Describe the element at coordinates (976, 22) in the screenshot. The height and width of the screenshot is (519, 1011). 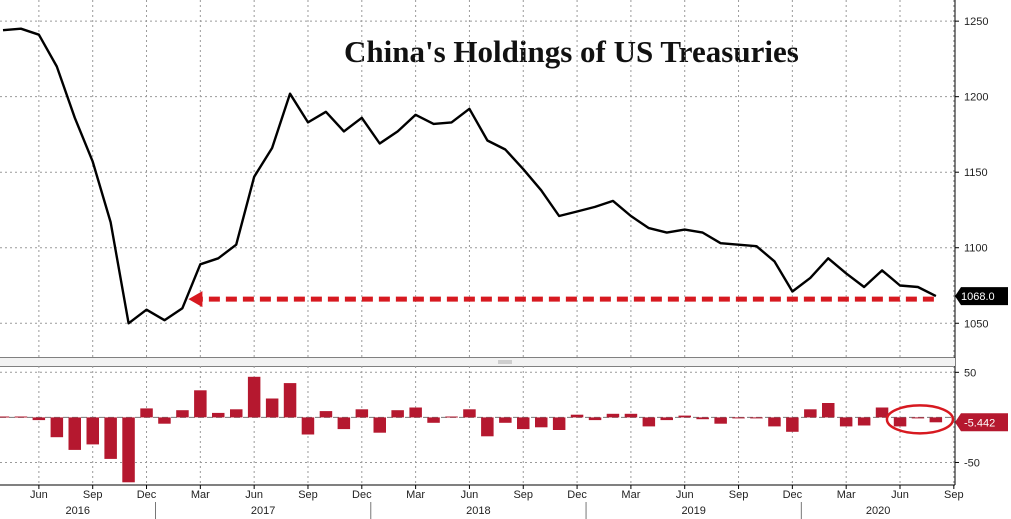
I see `y-tick-label: 1250` at that location.